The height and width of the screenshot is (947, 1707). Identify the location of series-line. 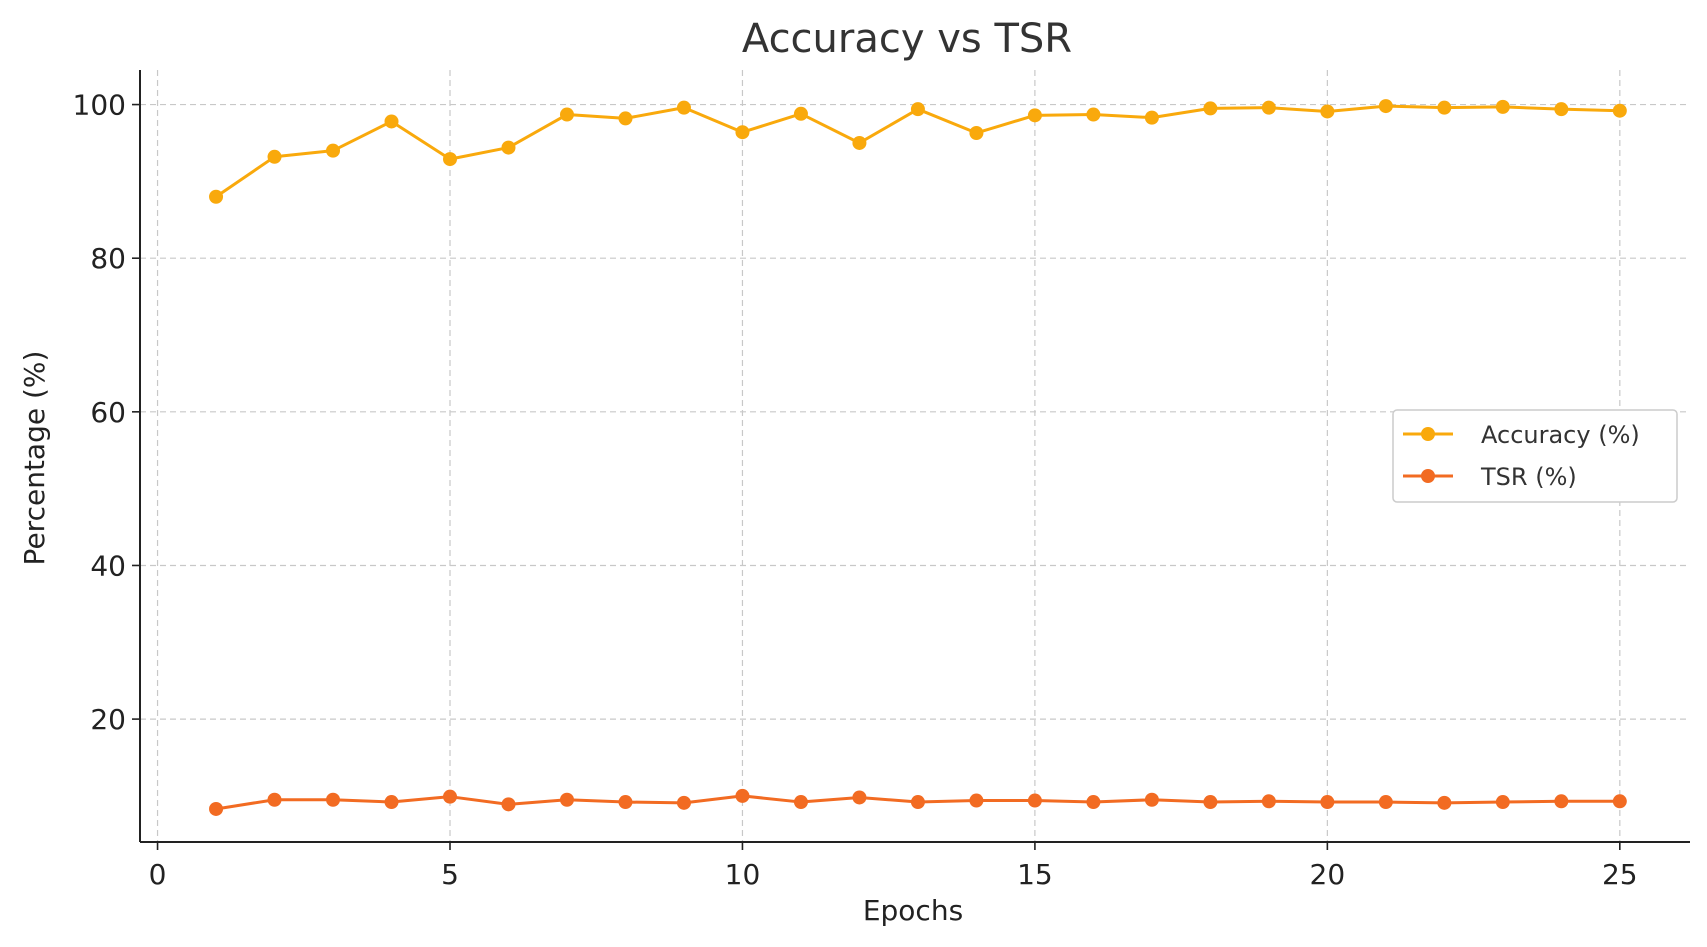
(917, 151).